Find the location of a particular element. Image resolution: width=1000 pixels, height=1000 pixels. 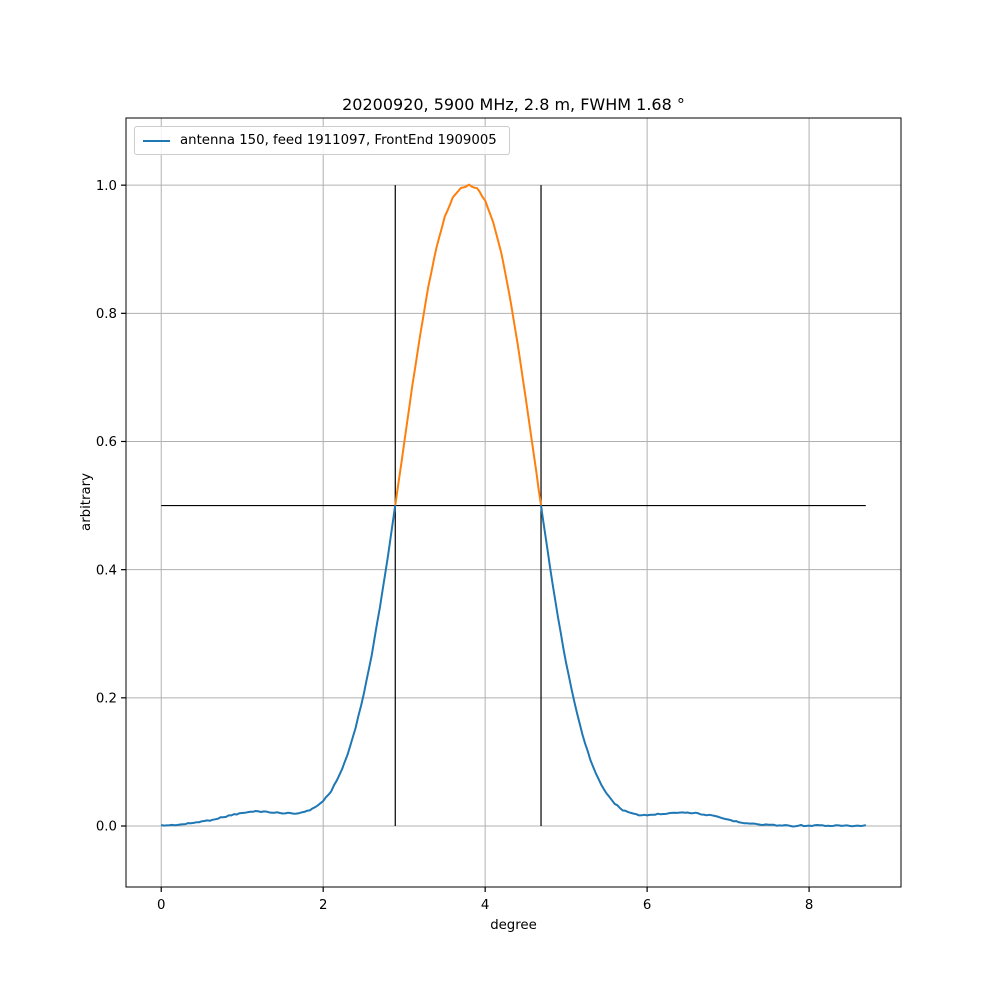

y-tick-label: 0.4 is located at coordinates (106, 570).